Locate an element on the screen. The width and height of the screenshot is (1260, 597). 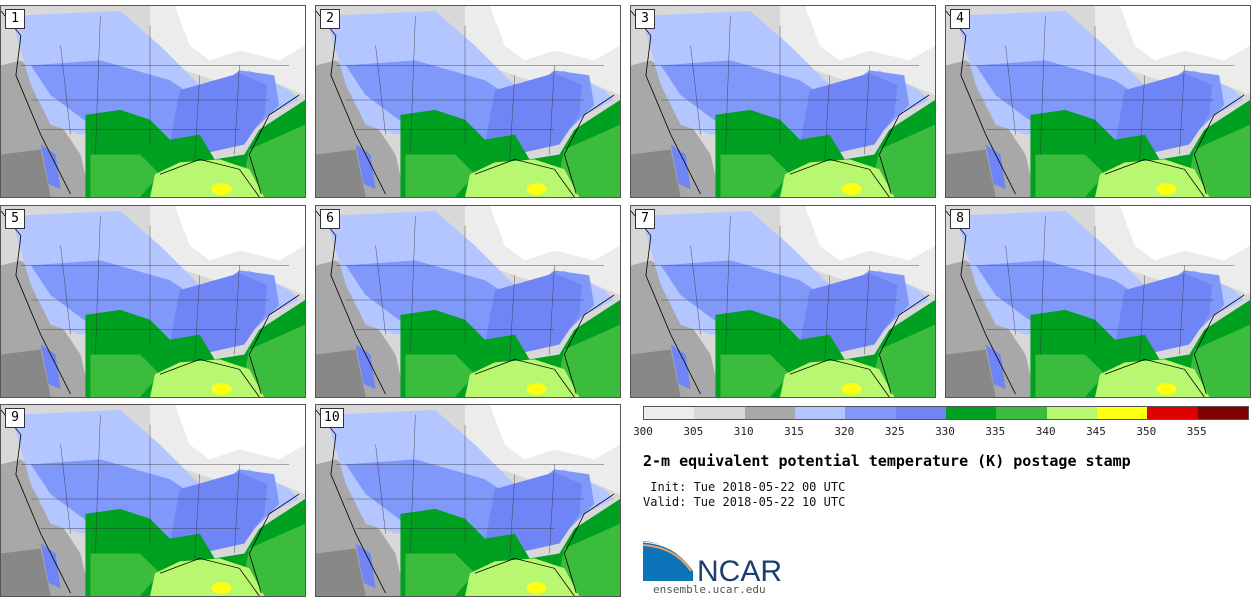
postage-stamp-map: 10 is located at coordinates (468, 500).